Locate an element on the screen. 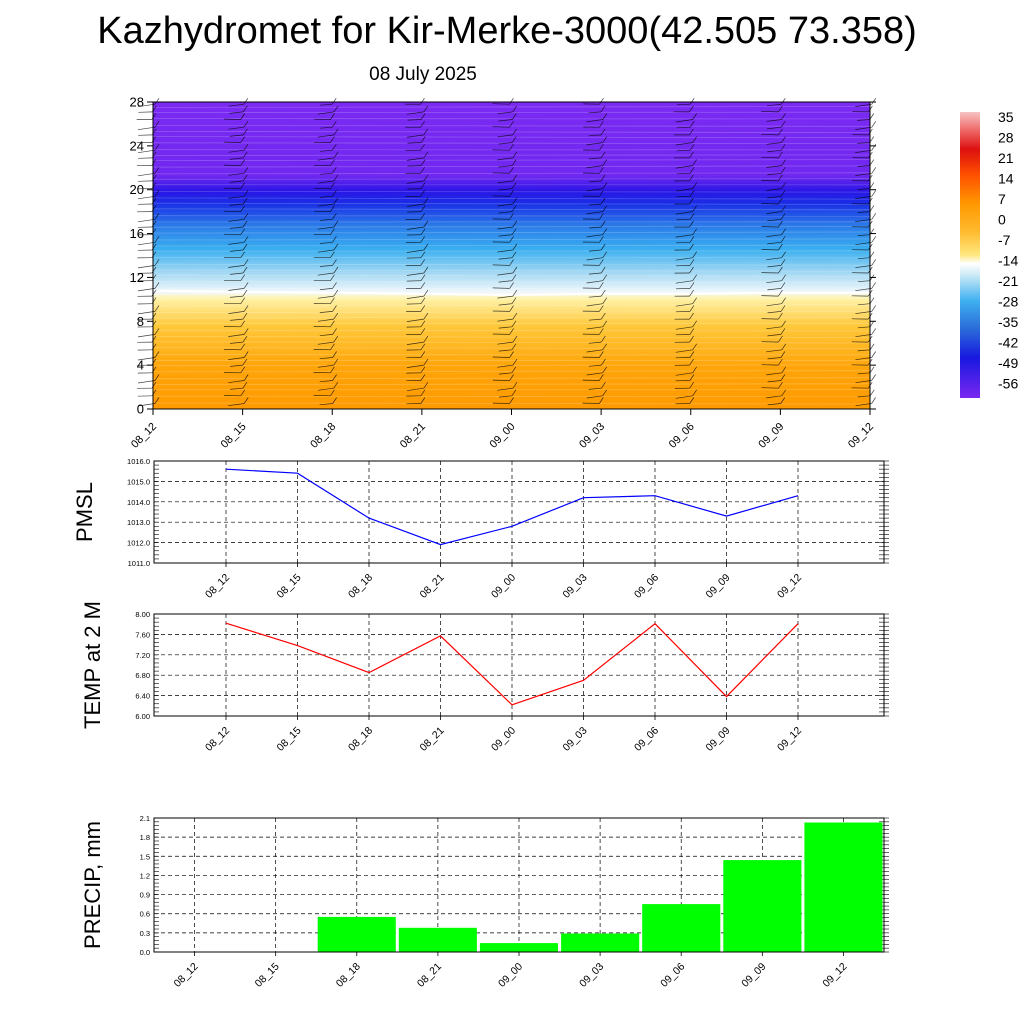 This screenshot has height=1024, width=1024. series-line is located at coordinates (512, 664).